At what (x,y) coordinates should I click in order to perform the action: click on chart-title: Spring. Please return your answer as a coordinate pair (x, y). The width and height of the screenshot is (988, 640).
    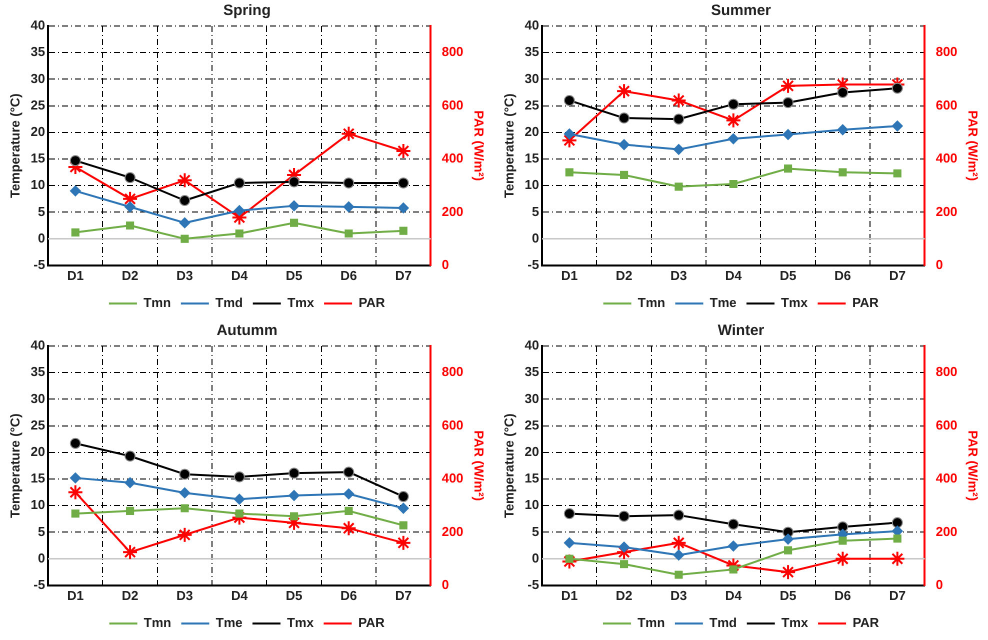
    Looking at the image, I should click on (247, 11).